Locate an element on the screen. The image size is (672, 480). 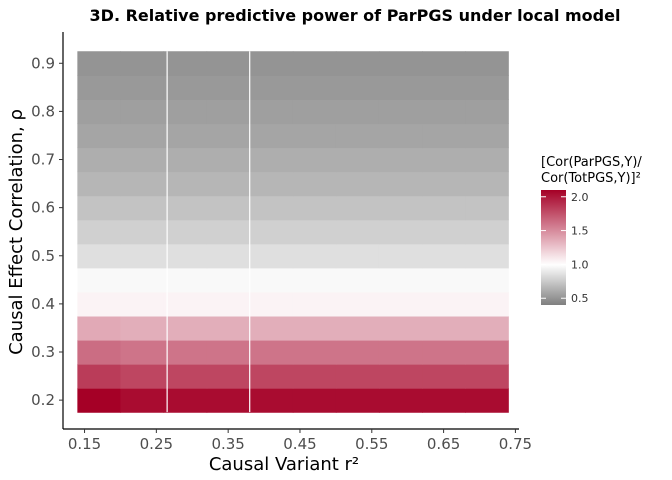
x-tick-label: 0.75 is located at coordinates (515, 444).